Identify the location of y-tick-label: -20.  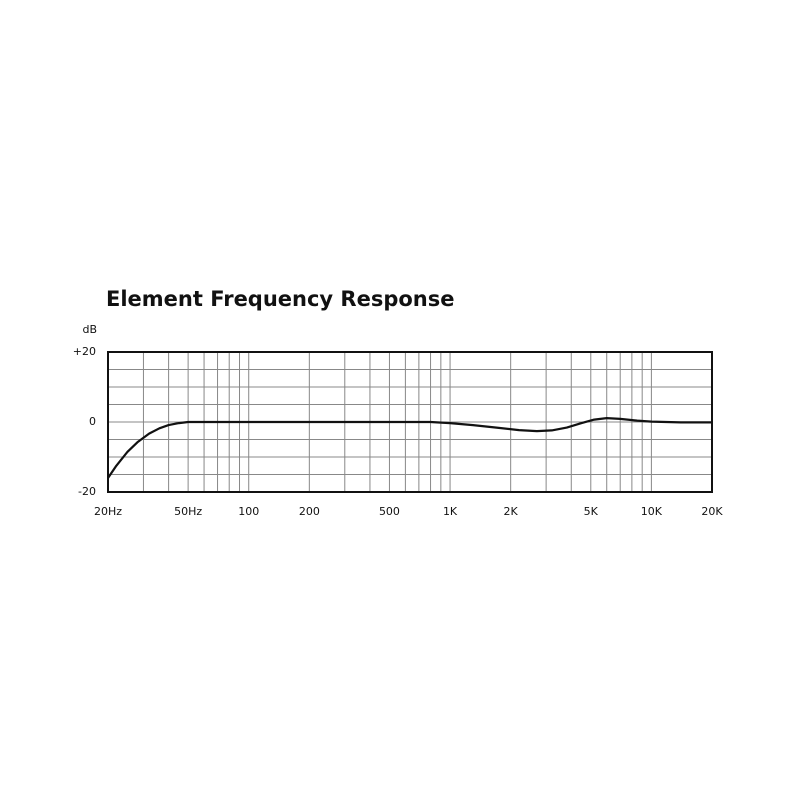
(87, 491).